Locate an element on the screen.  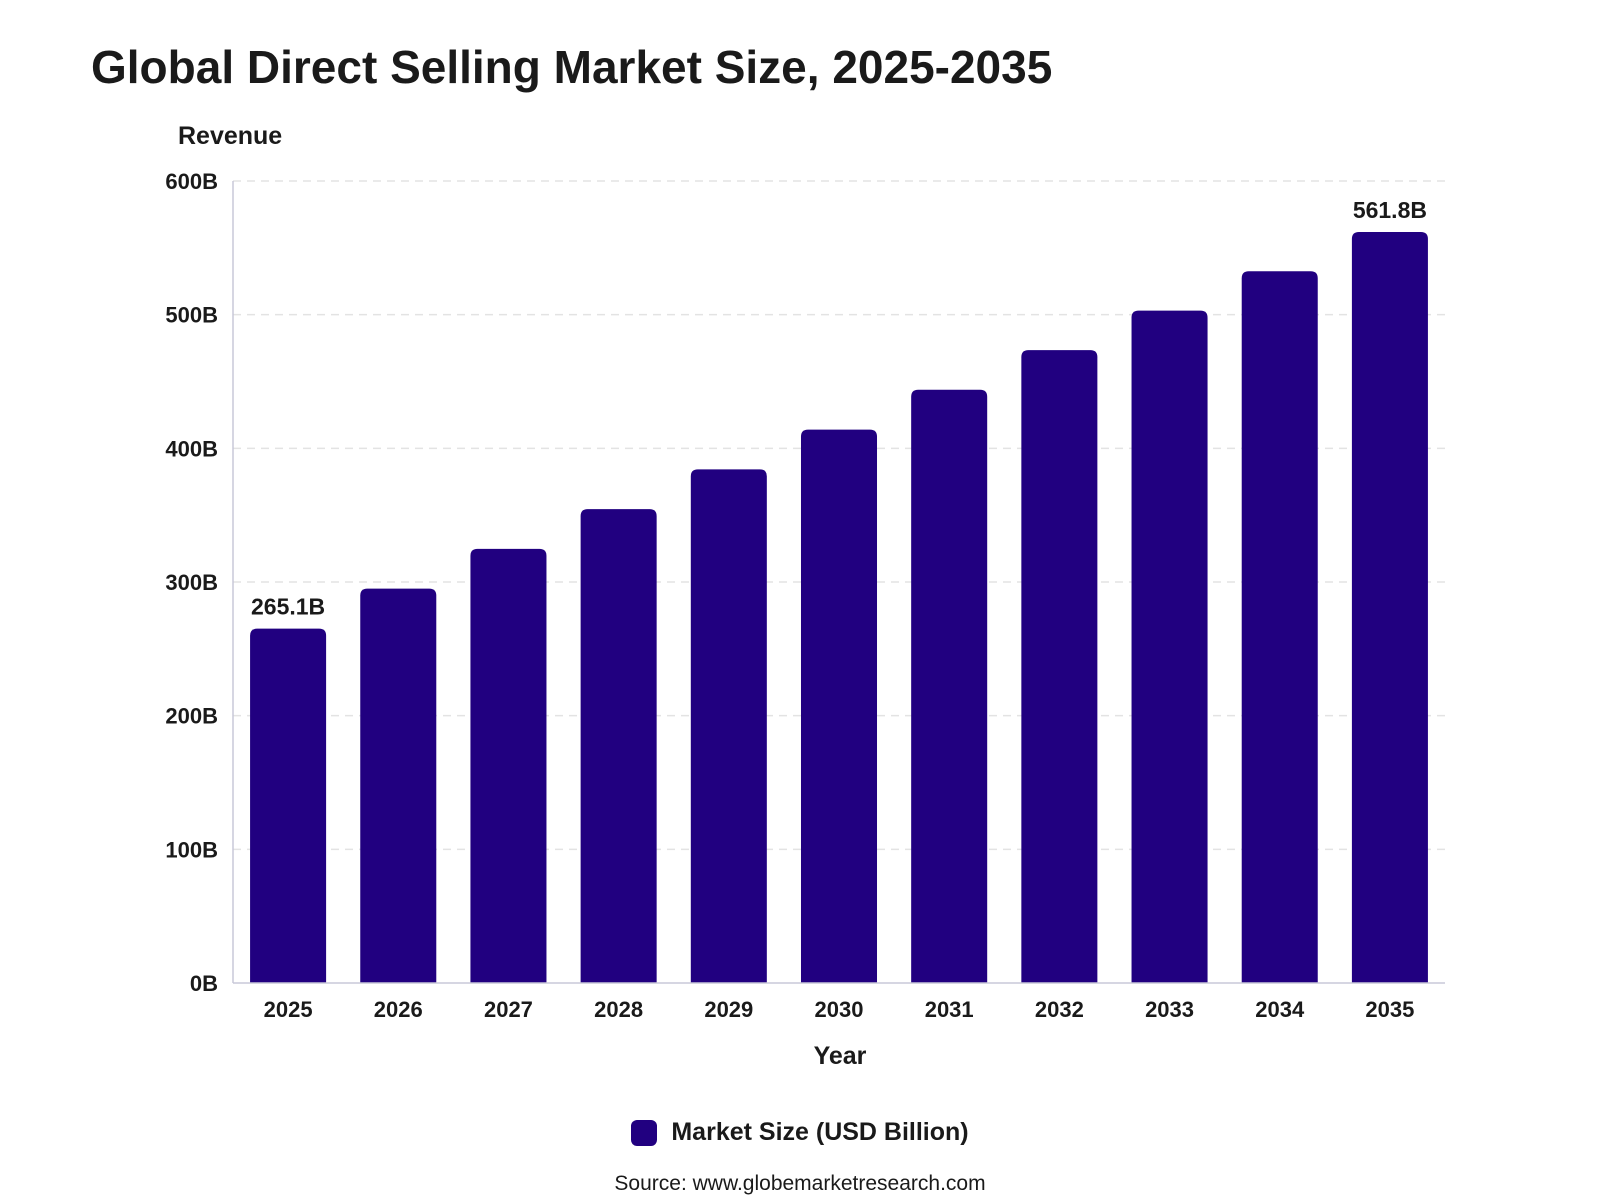
legend: Market Size (USD Billion) is located at coordinates (800, 1132).